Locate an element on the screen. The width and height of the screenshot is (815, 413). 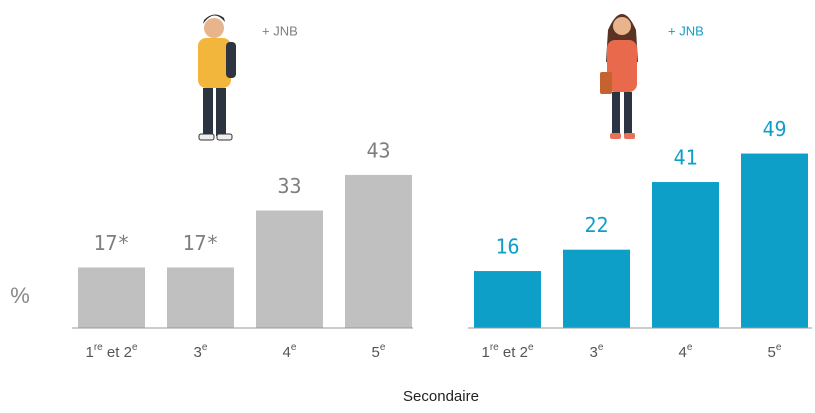
value-label: 33 is located at coordinates (289, 186).